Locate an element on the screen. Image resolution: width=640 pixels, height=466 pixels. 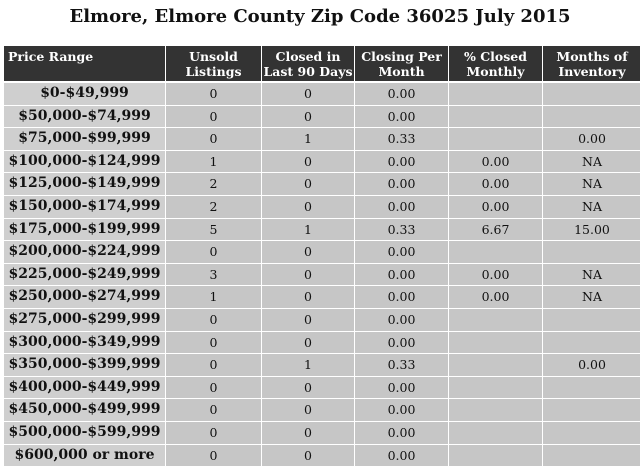
price-range: $250,000-$274,999 is located at coordinates (84, 297).